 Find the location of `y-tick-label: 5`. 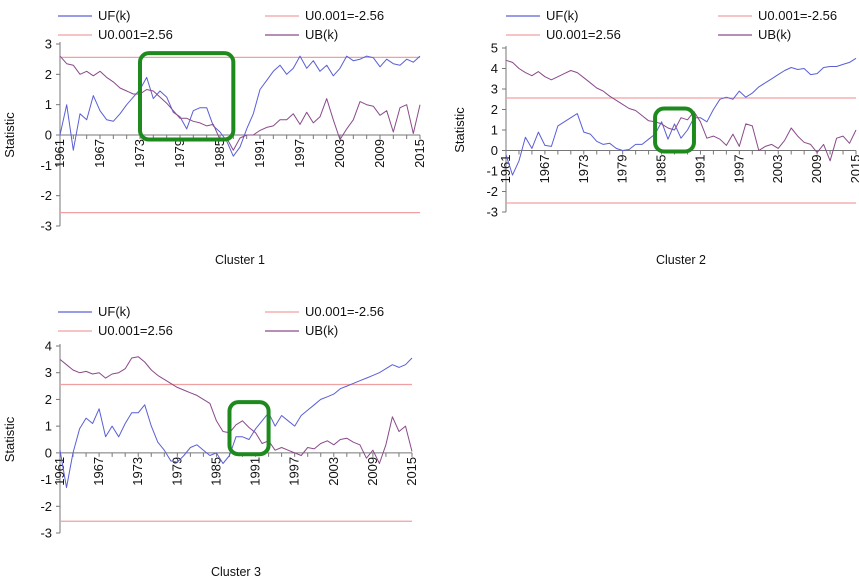

y-tick-label: 5 is located at coordinates (494, 48).